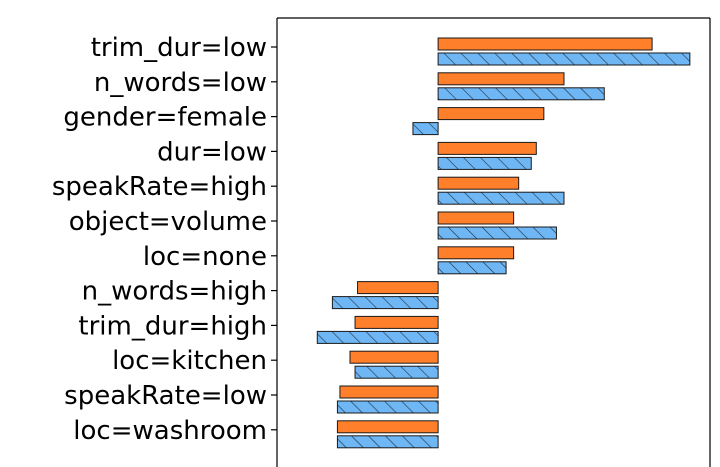 The width and height of the screenshot is (720, 467). I want to click on y-tick-label: speakRate=low, so click(165, 396).